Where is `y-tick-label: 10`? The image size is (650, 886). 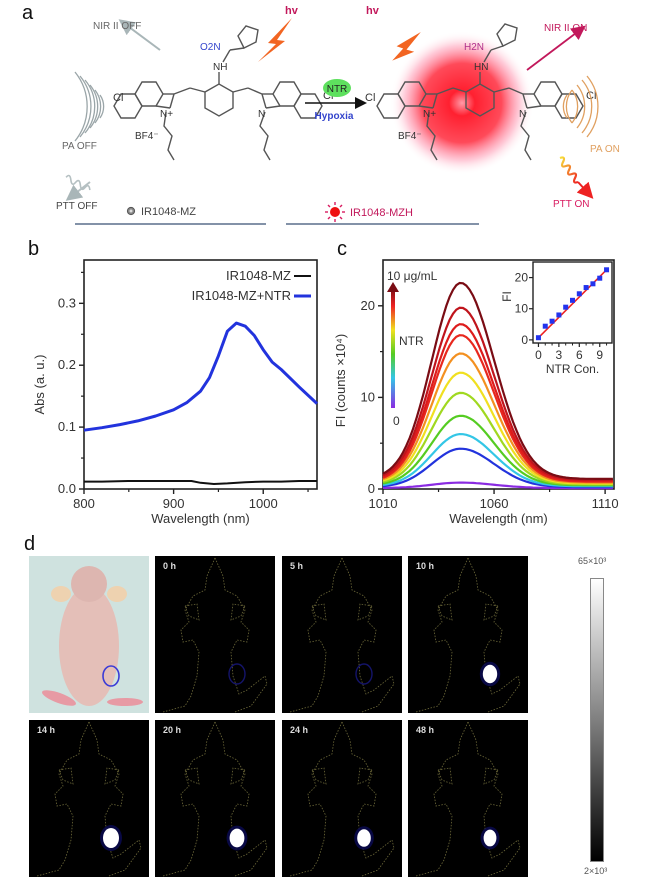 y-tick-label: 10 is located at coordinates (368, 396).